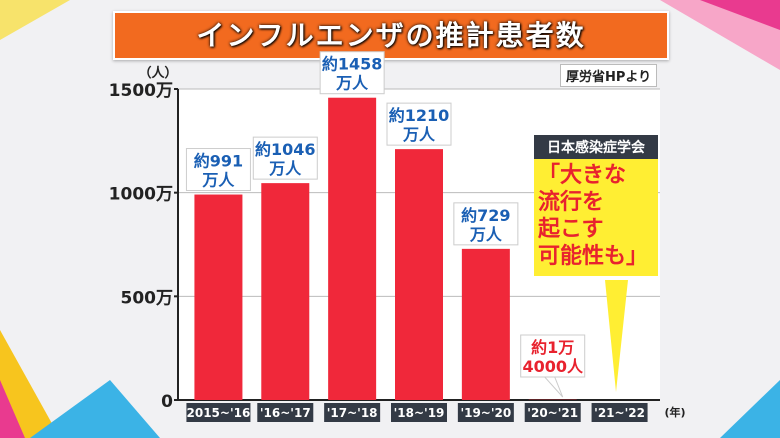 The height and width of the screenshot is (438, 780). Describe the element at coordinates (218, 161) in the screenshot. I see `data-label: 約991` at that location.